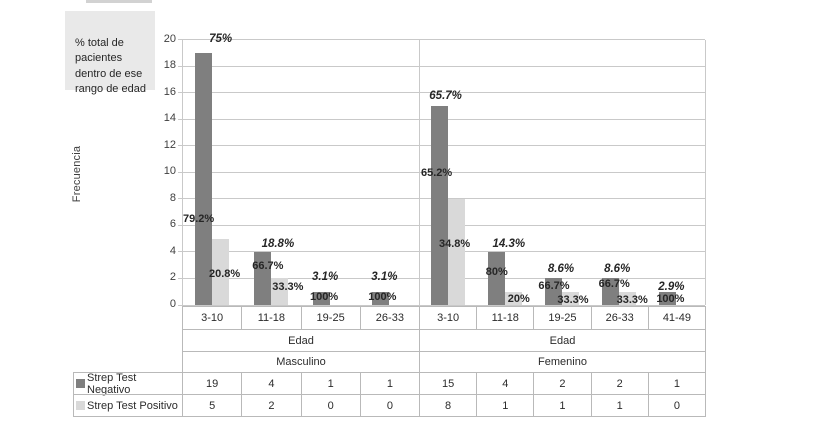 This screenshot has height=428, width=821. Describe the element at coordinates (172, 277) in the screenshot. I see `y-tick-label: 2` at that location.